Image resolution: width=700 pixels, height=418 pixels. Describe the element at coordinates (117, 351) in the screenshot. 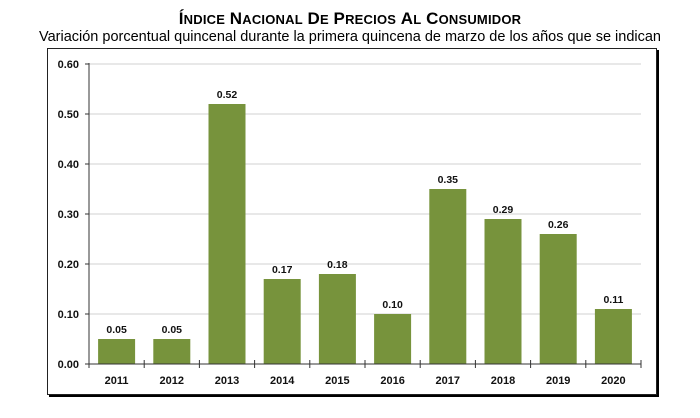

I see `bar-2011` at that location.